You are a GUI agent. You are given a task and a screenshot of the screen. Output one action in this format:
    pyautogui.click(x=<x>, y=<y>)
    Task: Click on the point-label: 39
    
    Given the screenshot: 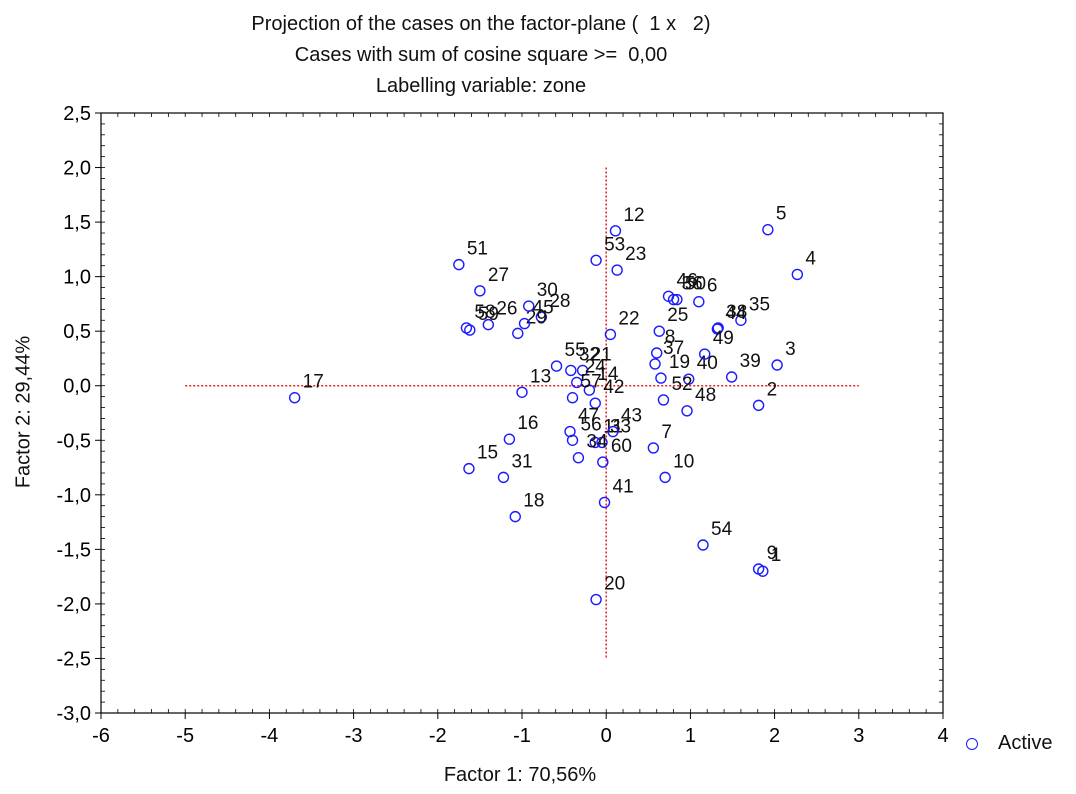 What is the action you would take?
    pyautogui.click(x=750, y=361)
    